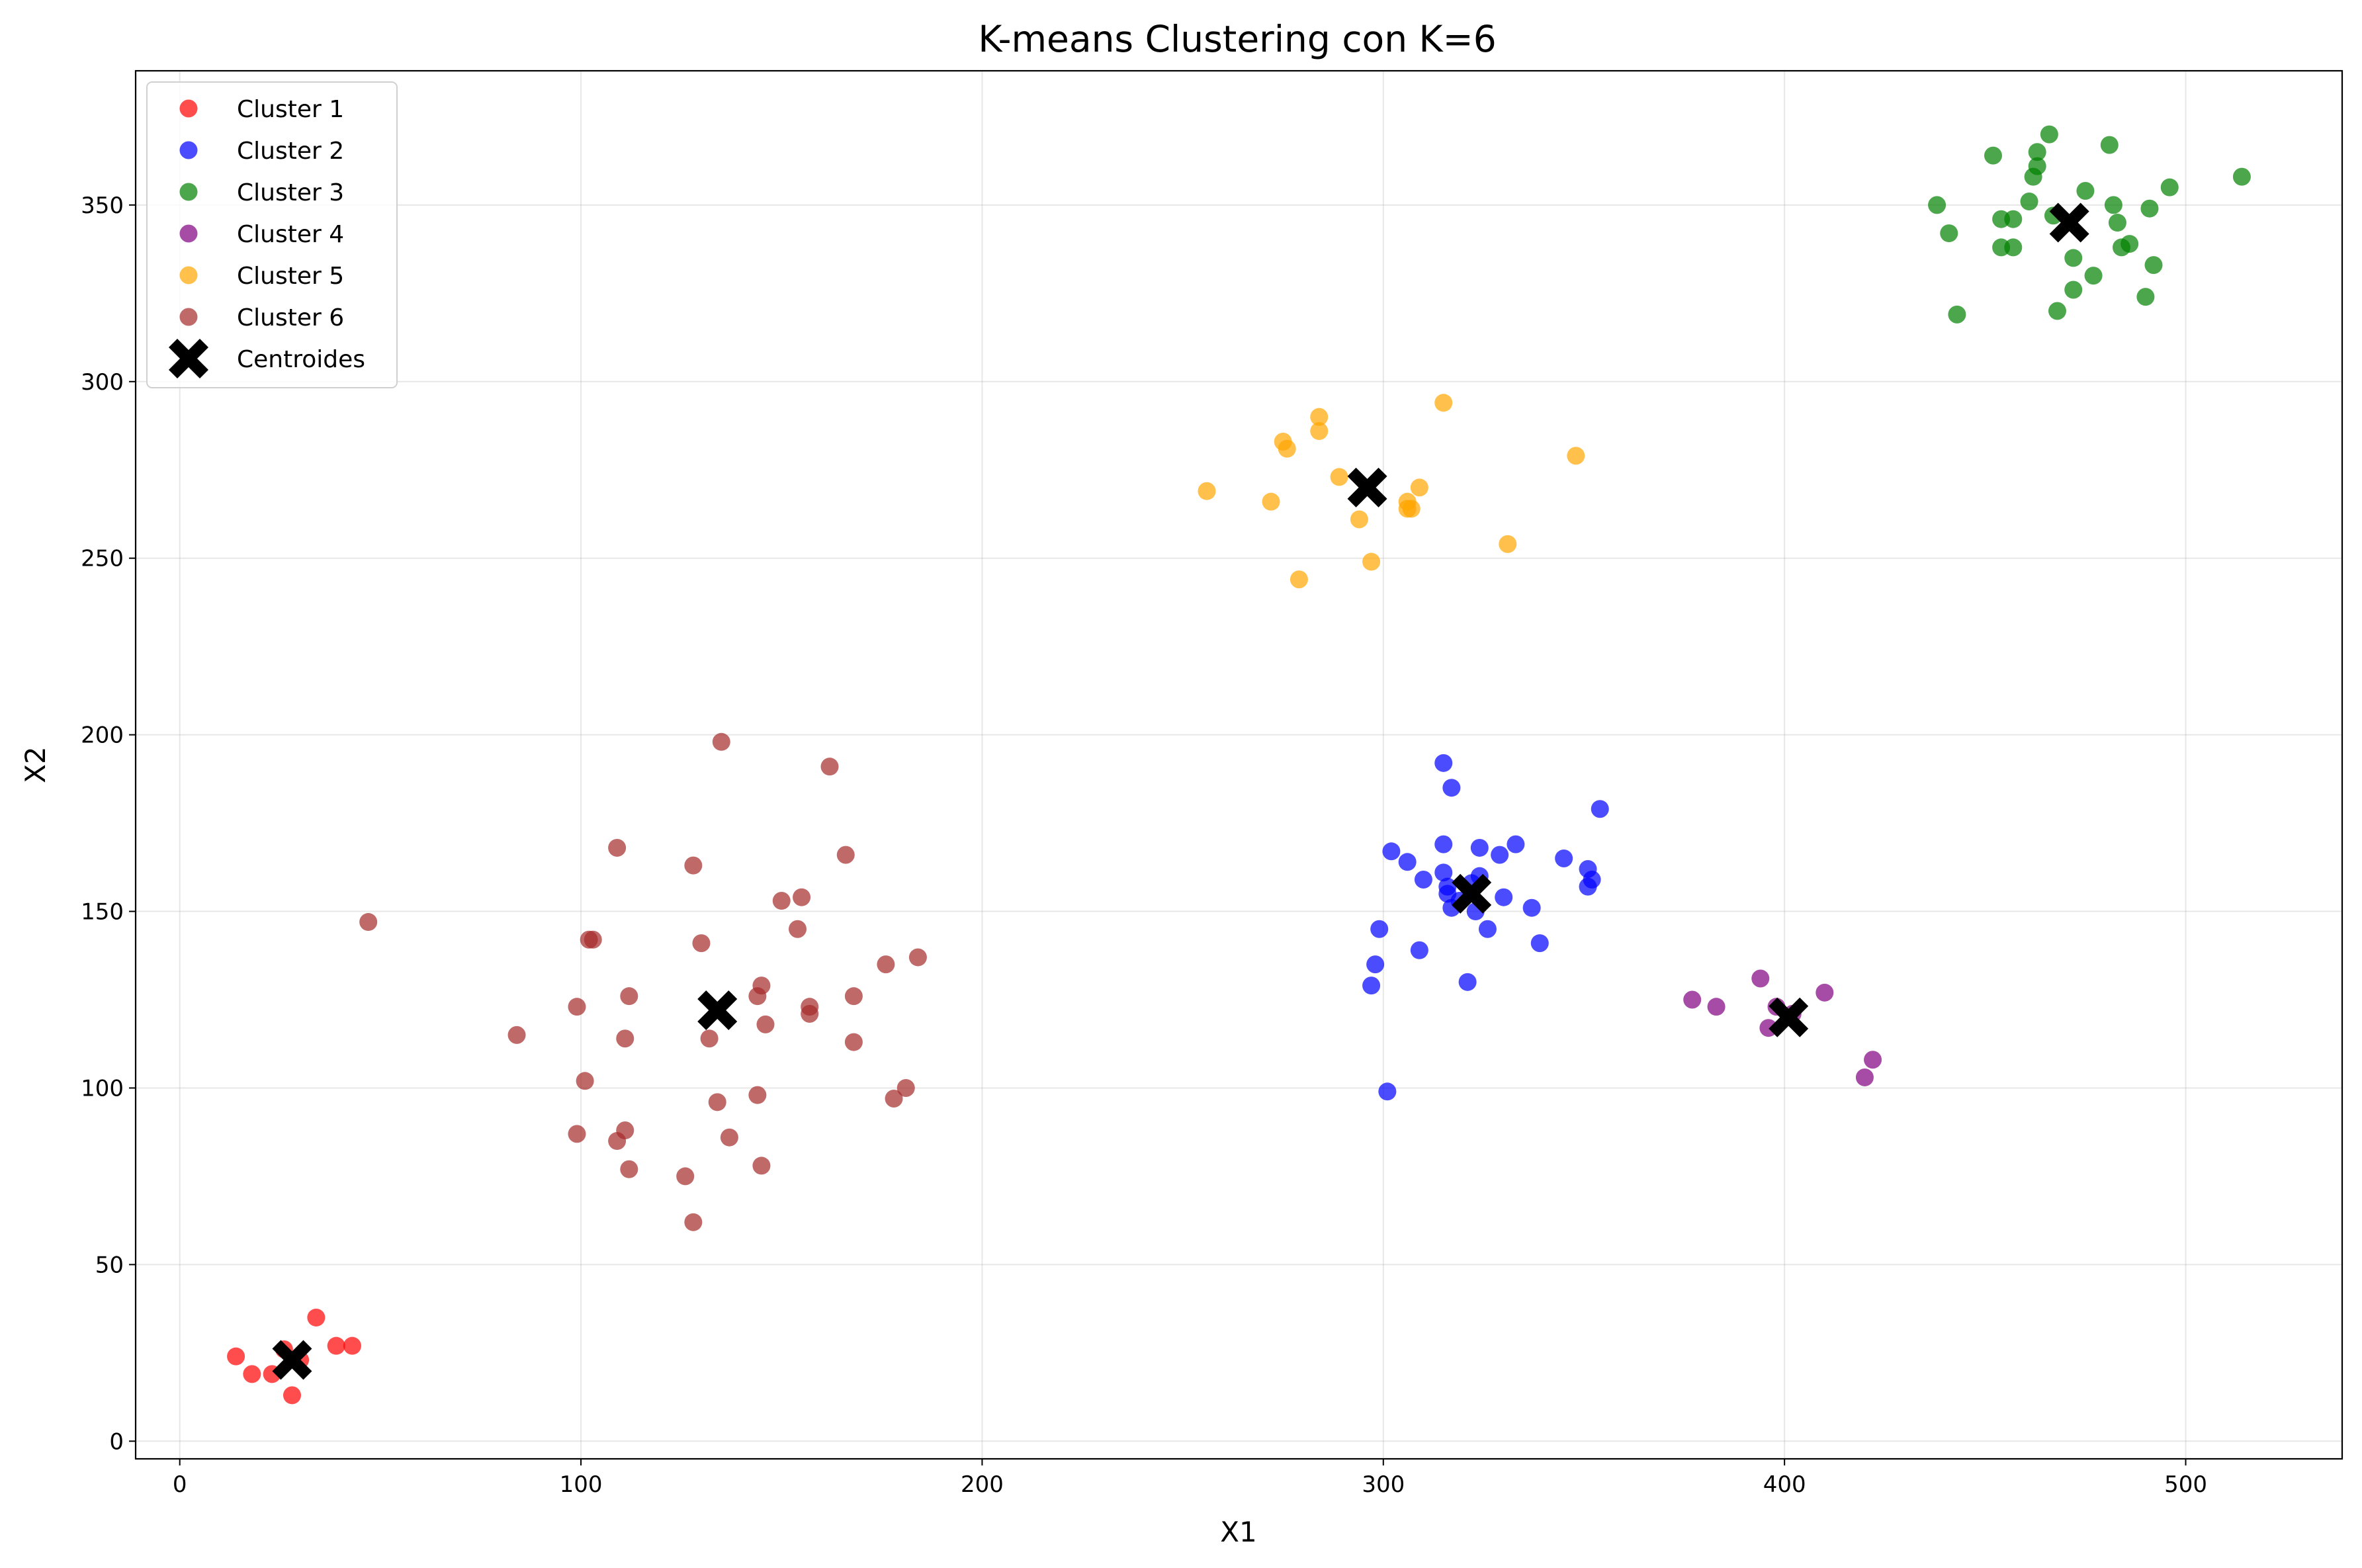 The width and height of the screenshot is (2362, 1568). Describe the element at coordinates (261, 277) in the screenshot. I see `legend-item: Cluster 5` at that location.